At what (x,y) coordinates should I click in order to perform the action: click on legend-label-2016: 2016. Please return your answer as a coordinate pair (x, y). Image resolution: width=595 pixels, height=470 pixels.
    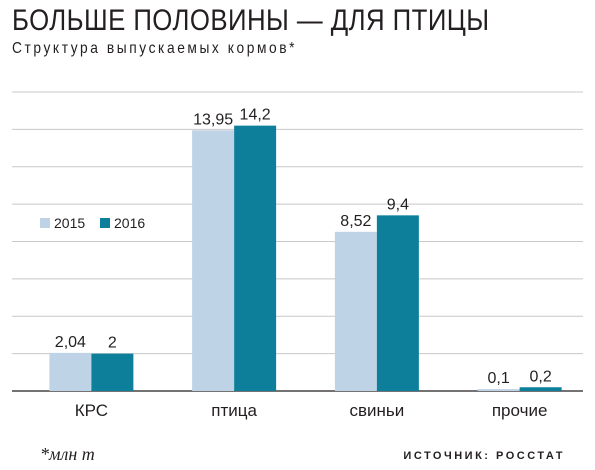
    Looking at the image, I should click on (129, 223).